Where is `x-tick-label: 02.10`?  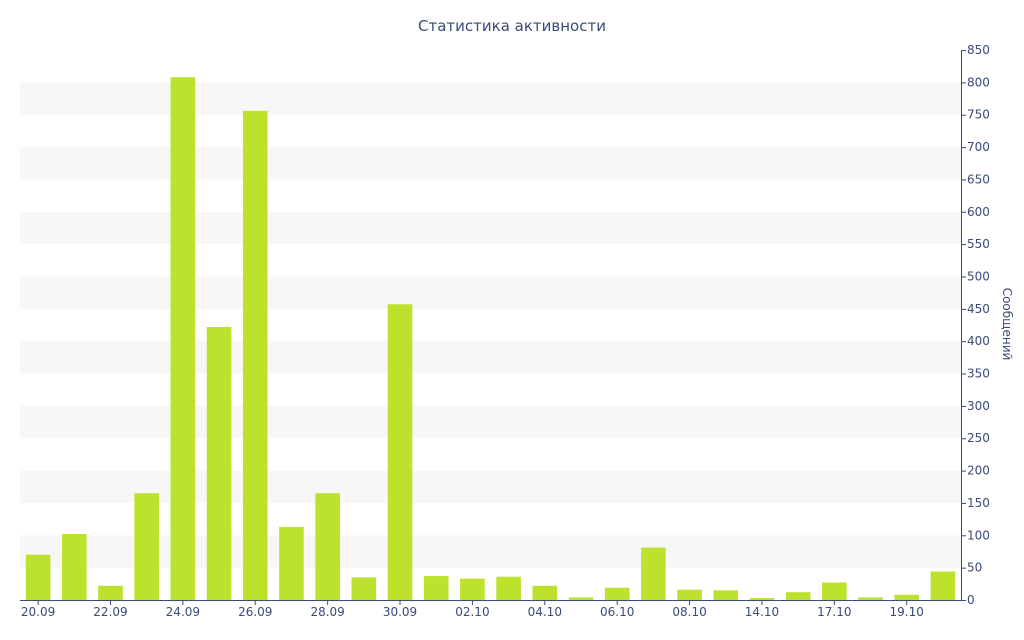 x-tick-label: 02.10 is located at coordinates (472, 612).